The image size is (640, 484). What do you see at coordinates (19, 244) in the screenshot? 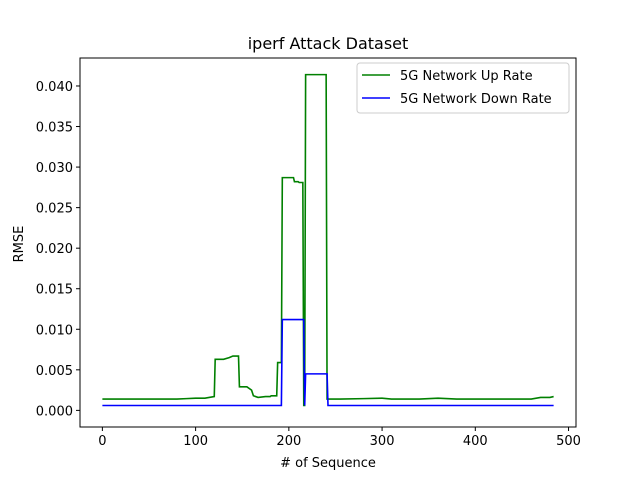
I see `y-axis-label: RMSE` at bounding box center [19, 244].